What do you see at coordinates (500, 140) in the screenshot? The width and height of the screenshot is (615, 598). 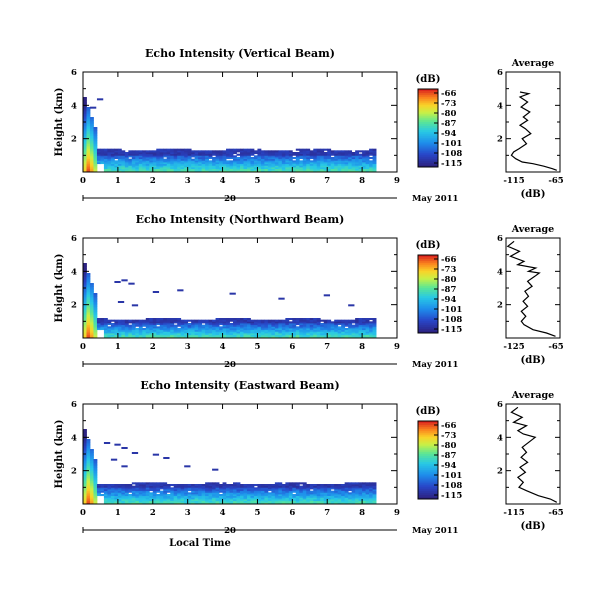 I see `profile-y-tick-label: 2` at bounding box center [500, 140].